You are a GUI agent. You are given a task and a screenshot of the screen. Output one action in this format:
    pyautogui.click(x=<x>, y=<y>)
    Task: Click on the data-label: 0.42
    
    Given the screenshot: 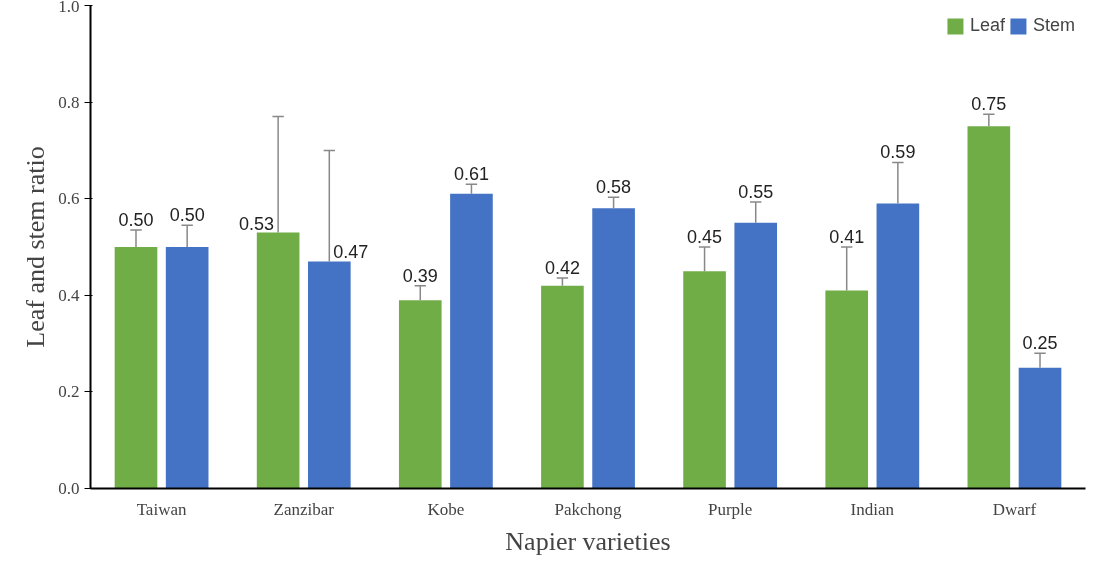 What is the action you would take?
    pyautogui.click(x=562, y=267)
    